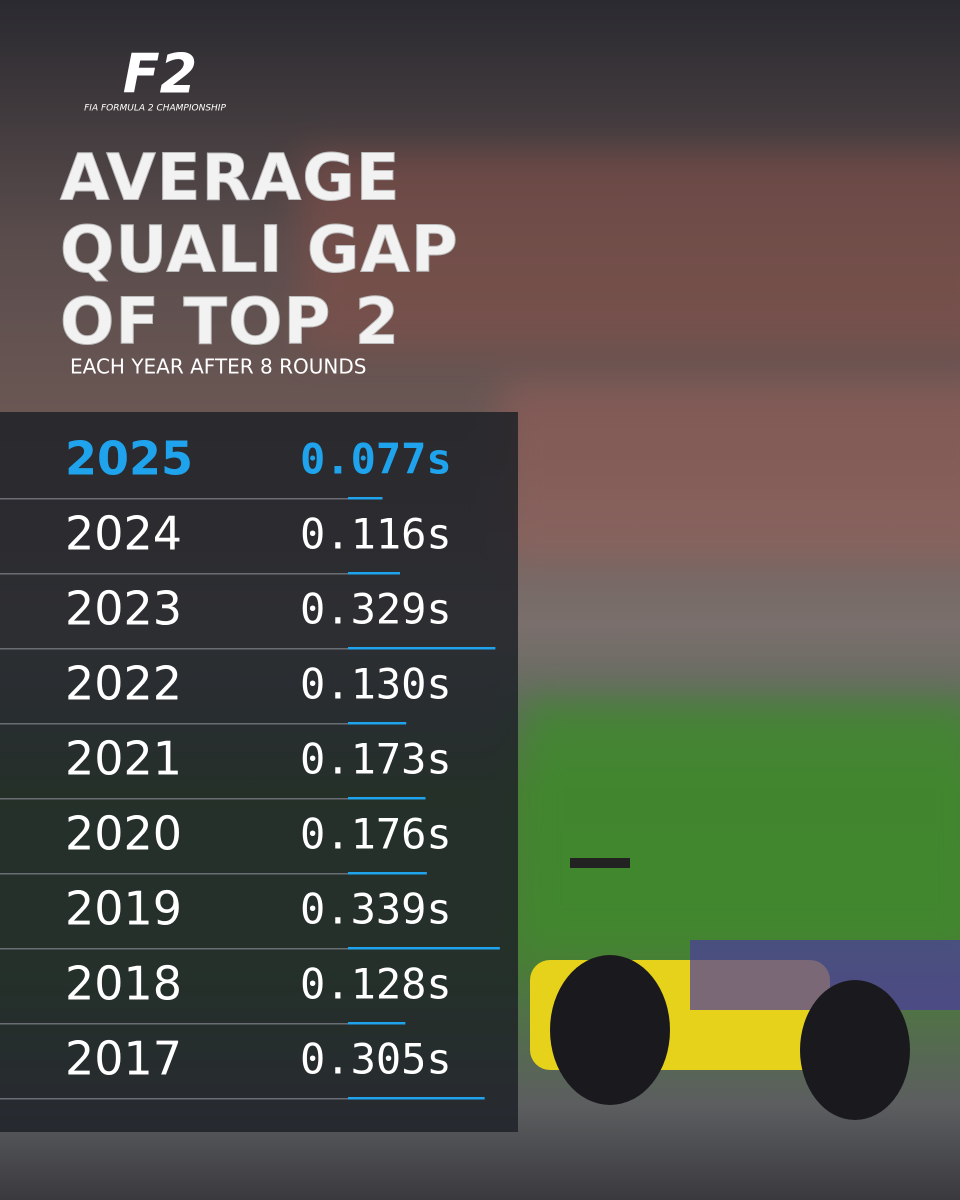 This screenshot has height=1200, width=960. Describe the element at coordinates (259, 251) in the screenshot. I see `title-line: QUALI GAP` at that location.